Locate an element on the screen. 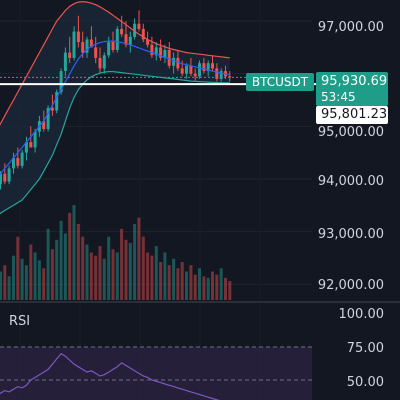 This screenshot has height=400, width=400. rsi-axis-label-100: 100.00 is located at coordinates (361, 314).